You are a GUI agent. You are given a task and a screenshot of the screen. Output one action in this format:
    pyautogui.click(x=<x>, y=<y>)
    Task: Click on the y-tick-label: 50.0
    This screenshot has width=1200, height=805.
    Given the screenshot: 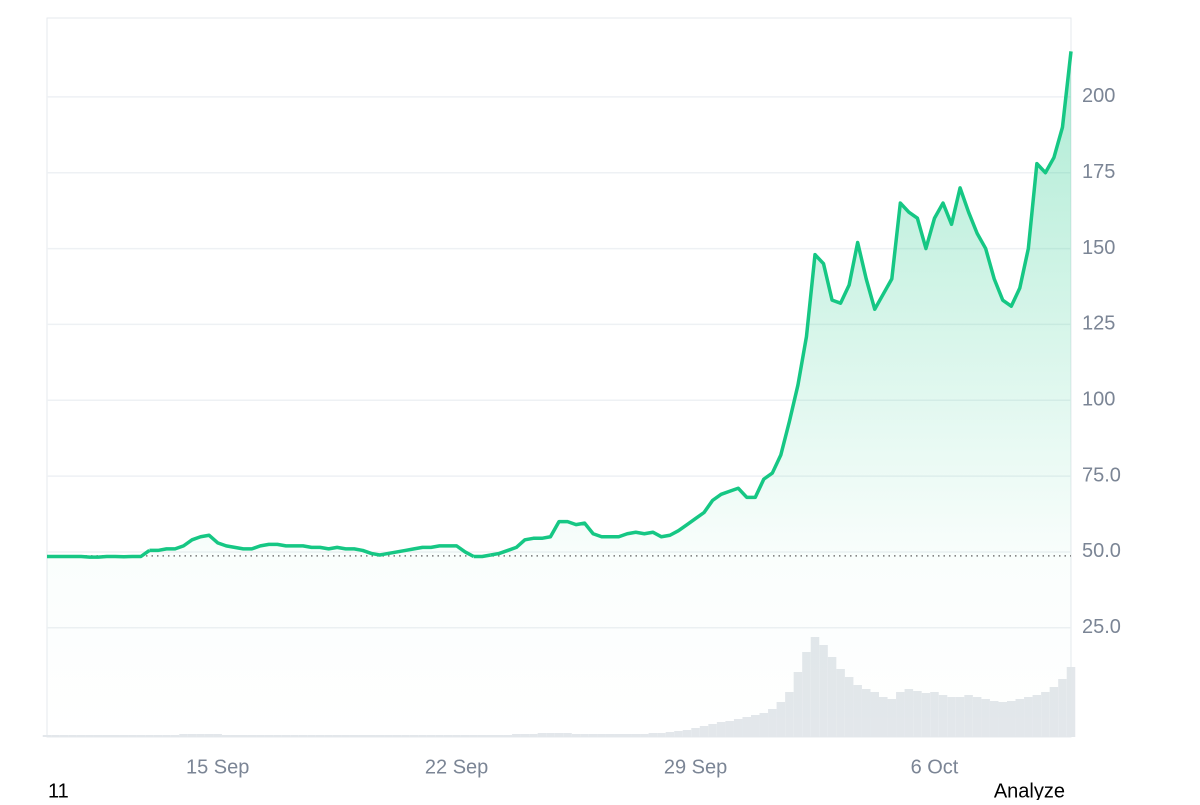 What is the action you would take?
    pyautogui.click(x=1101, y=551)
    